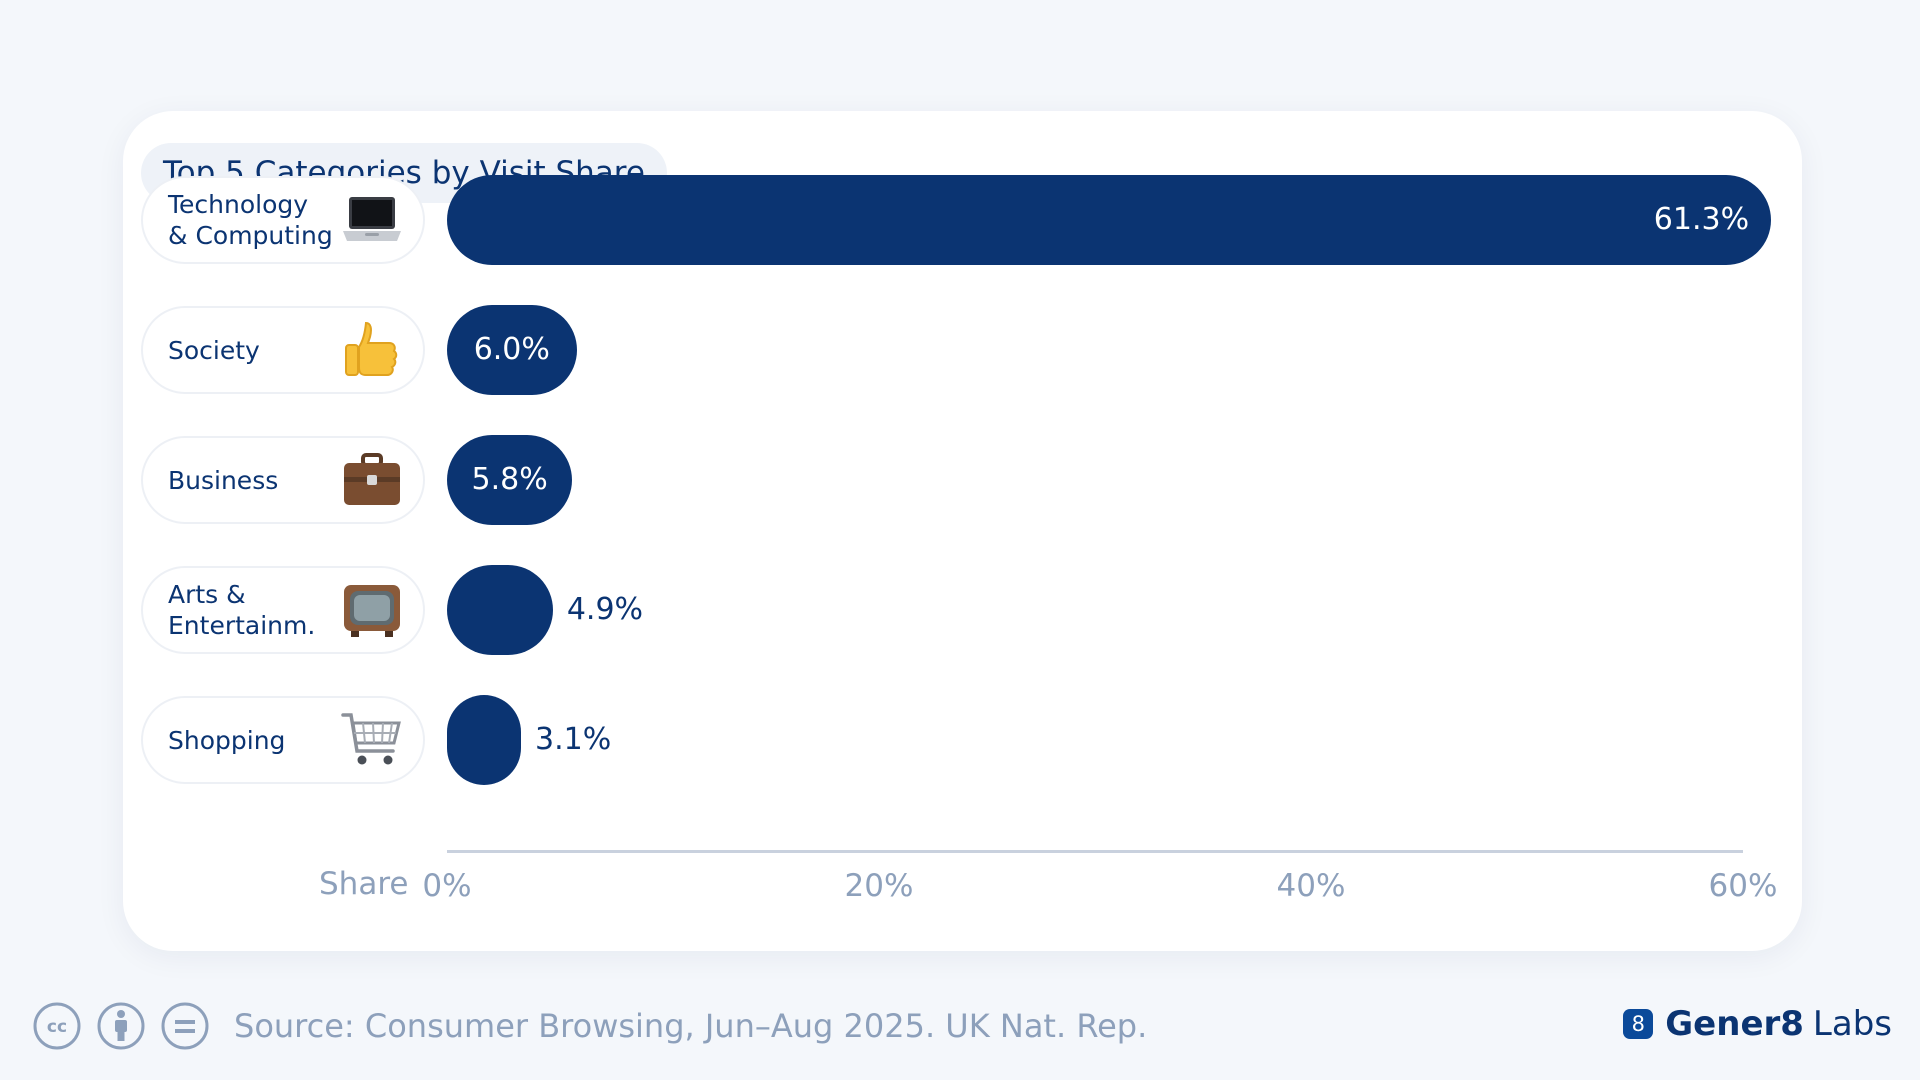 The width and height of the screenshot is (1920, 1080). I want to click on x-axis-title: Share, so click(364, 884).